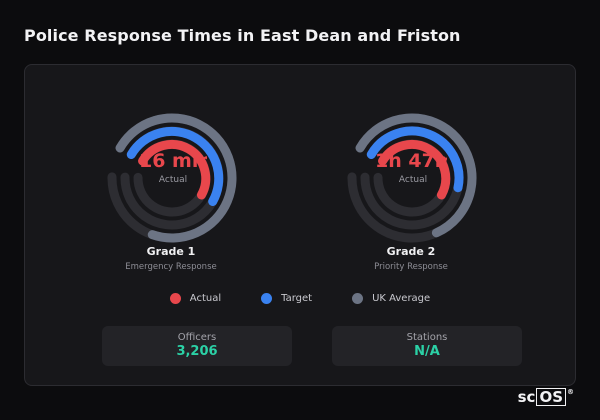 The image size is (600, 420). Describe the element at coordinates (401, 298) in the screenshot. I see `legend-label-uk-average: UK Average` at that location.